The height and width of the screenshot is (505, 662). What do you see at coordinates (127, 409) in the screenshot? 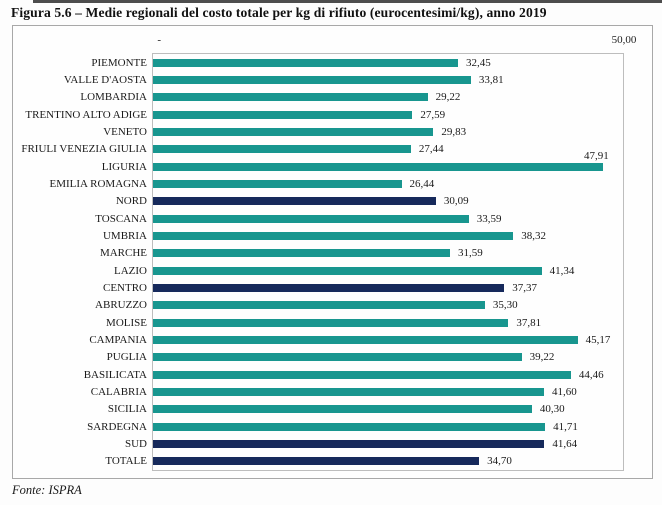
I see `category-label: SICILIA` at bounding box center [127, 409].